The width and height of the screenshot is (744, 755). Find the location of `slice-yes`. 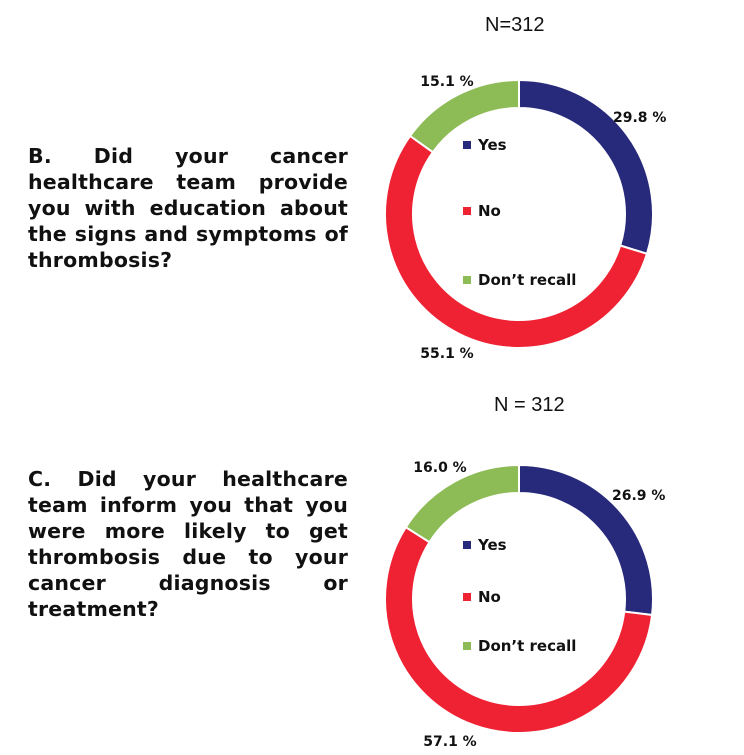

slice-yes is located at coordinates (586, 167).